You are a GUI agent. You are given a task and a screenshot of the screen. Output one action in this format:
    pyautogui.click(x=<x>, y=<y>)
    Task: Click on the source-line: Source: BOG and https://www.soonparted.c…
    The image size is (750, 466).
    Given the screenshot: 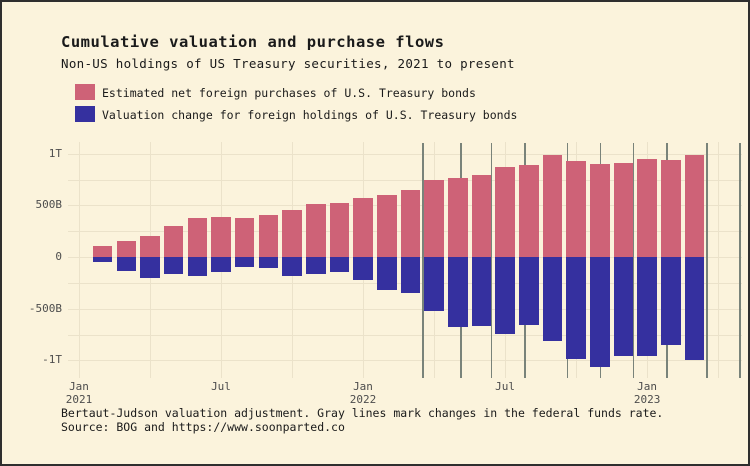 What is the action you would take?
    pyautogui.click(x=203, y=427)
    